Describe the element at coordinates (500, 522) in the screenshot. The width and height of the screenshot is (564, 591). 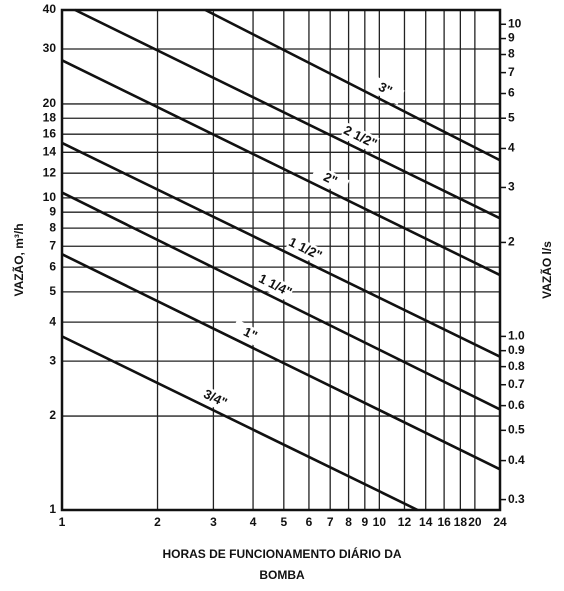
I see `x-tick-label: 24` at that location.